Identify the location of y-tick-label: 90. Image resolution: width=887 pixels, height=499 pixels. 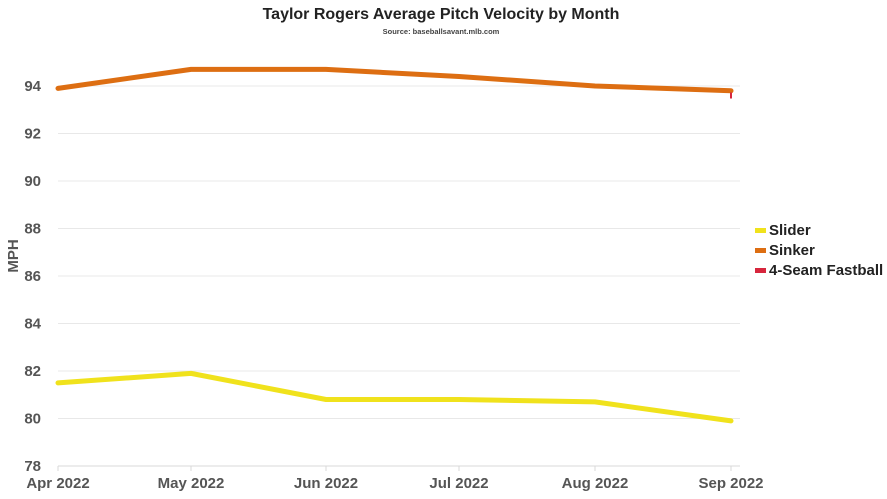
(32, 181).